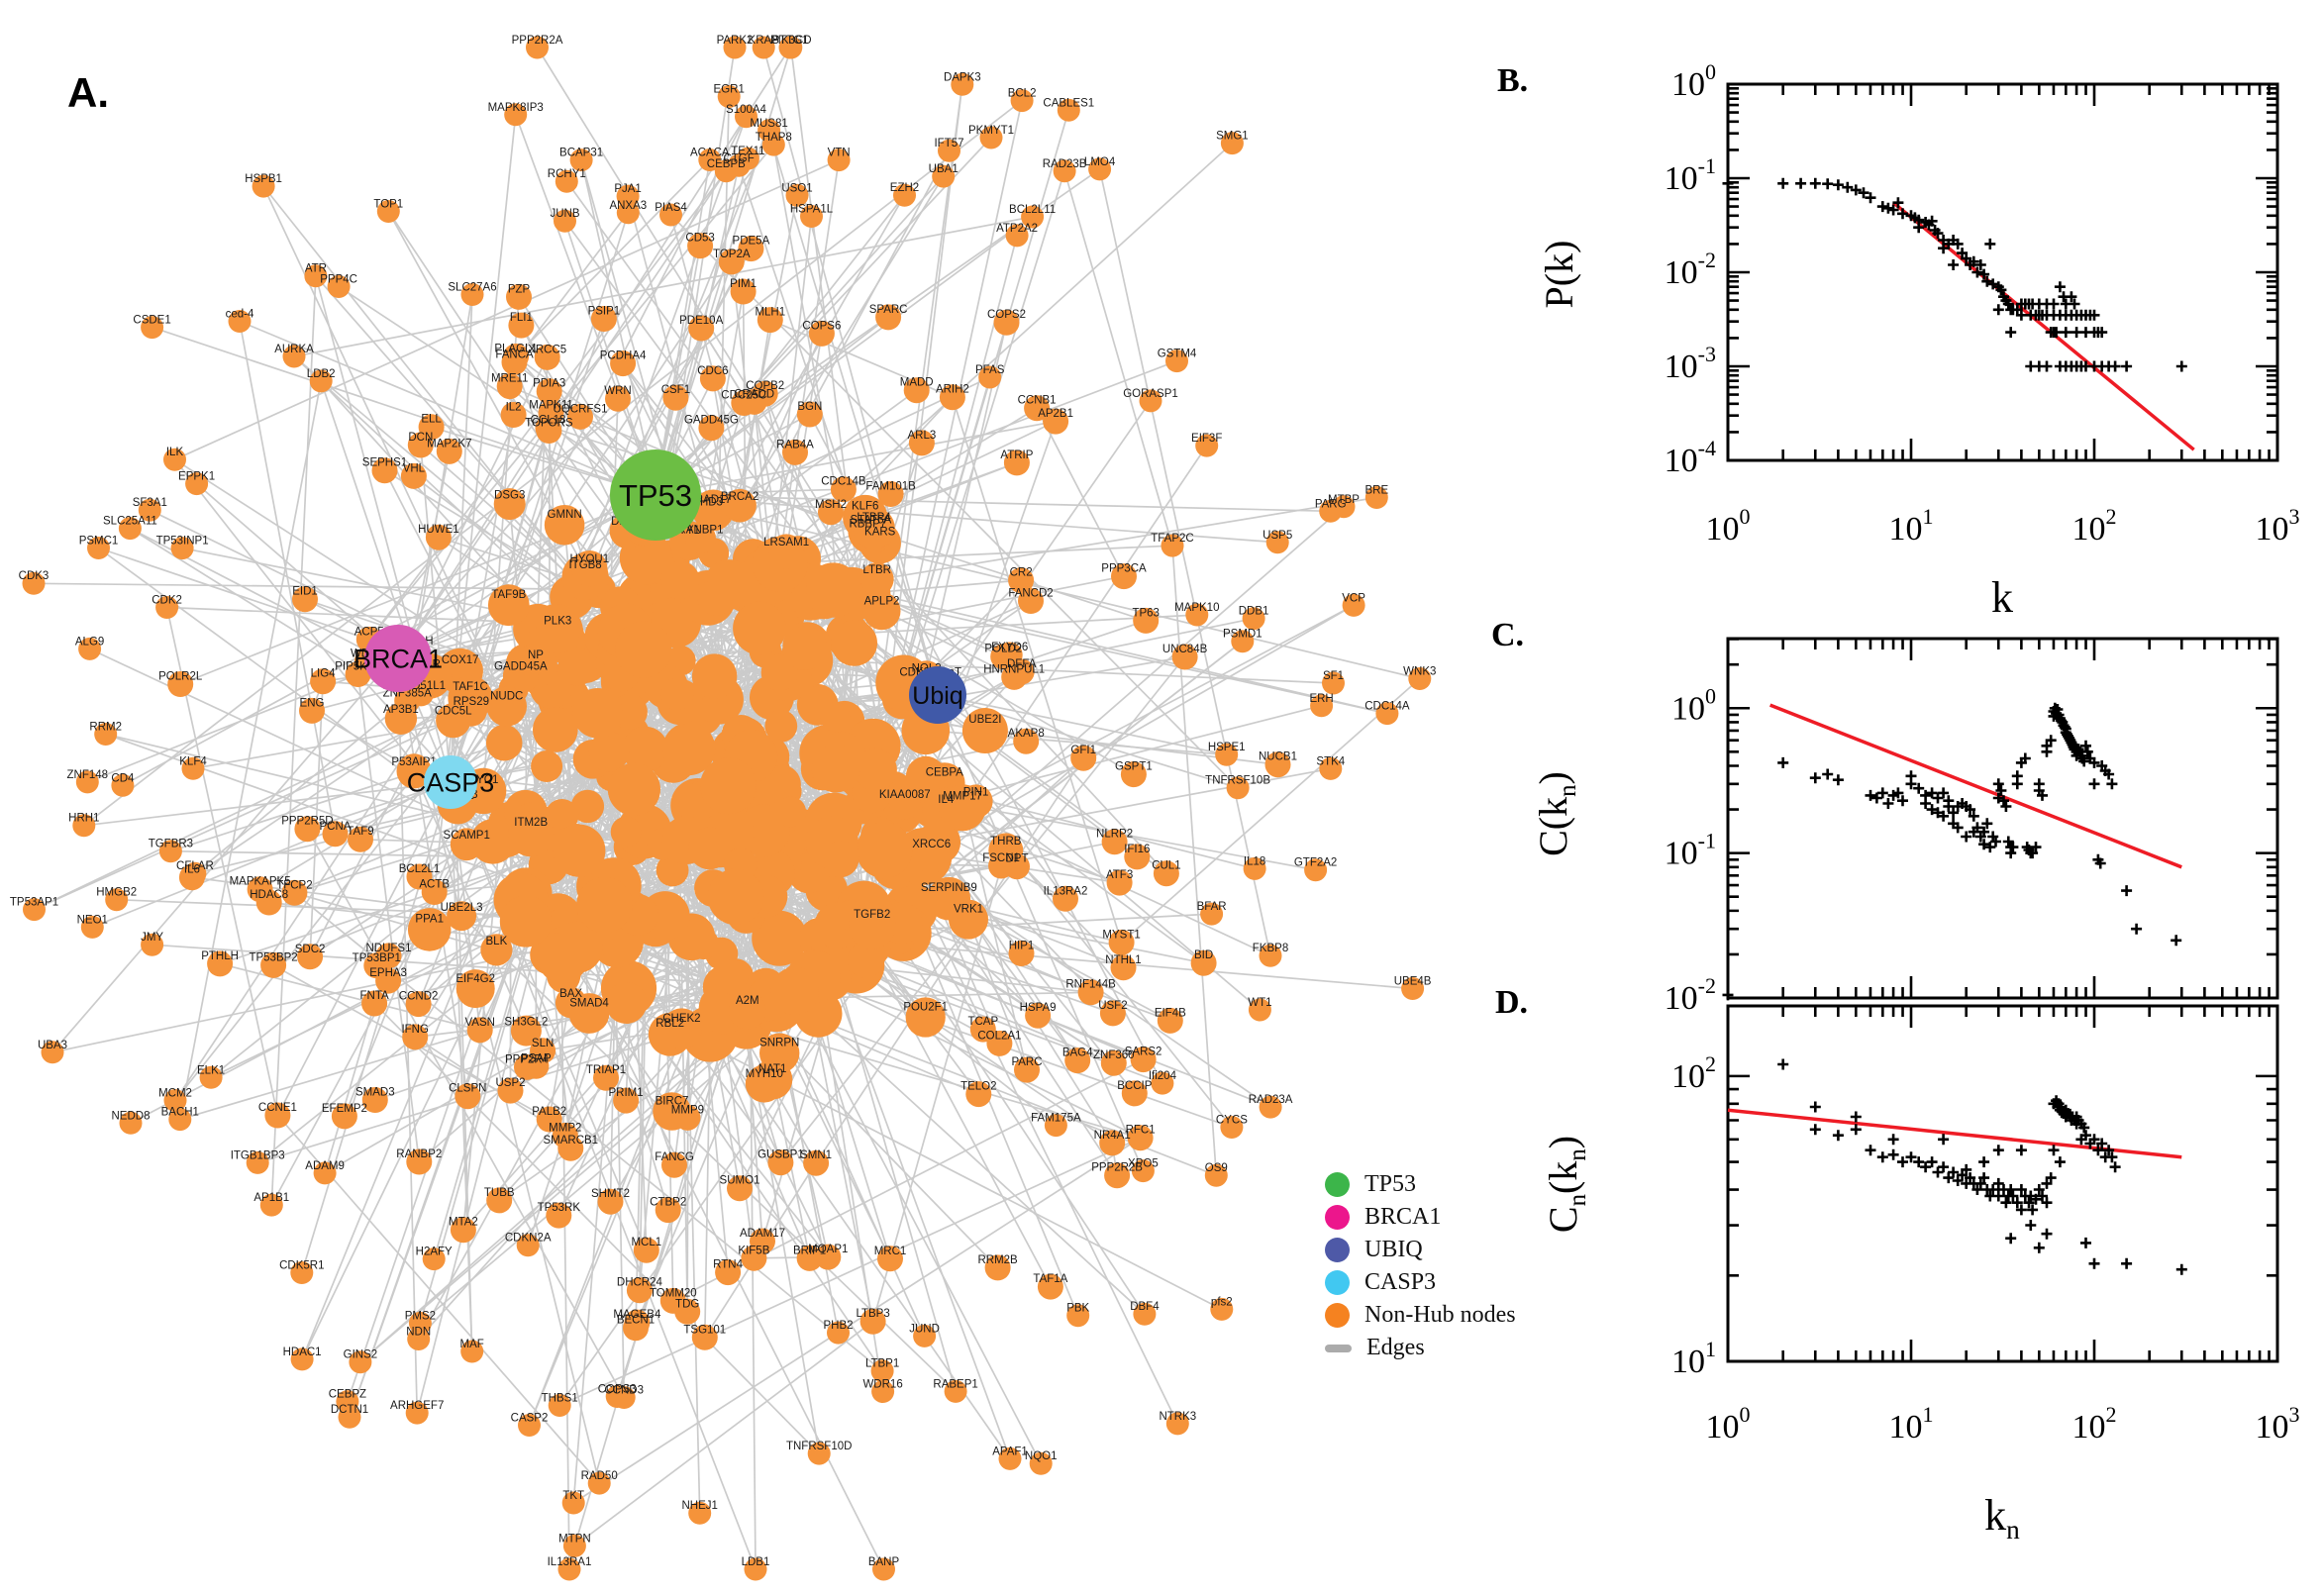 The image size is (2323, 1596). I want to click on svg-text: BAX, so click(570, 994).